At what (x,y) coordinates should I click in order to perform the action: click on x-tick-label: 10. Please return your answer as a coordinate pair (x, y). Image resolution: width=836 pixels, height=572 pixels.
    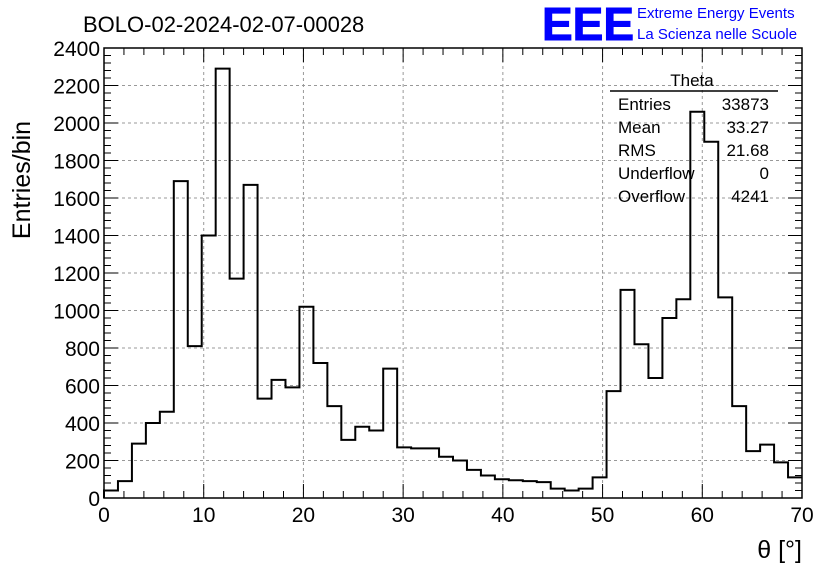
    Looking at the image, I should click on (203, 515).